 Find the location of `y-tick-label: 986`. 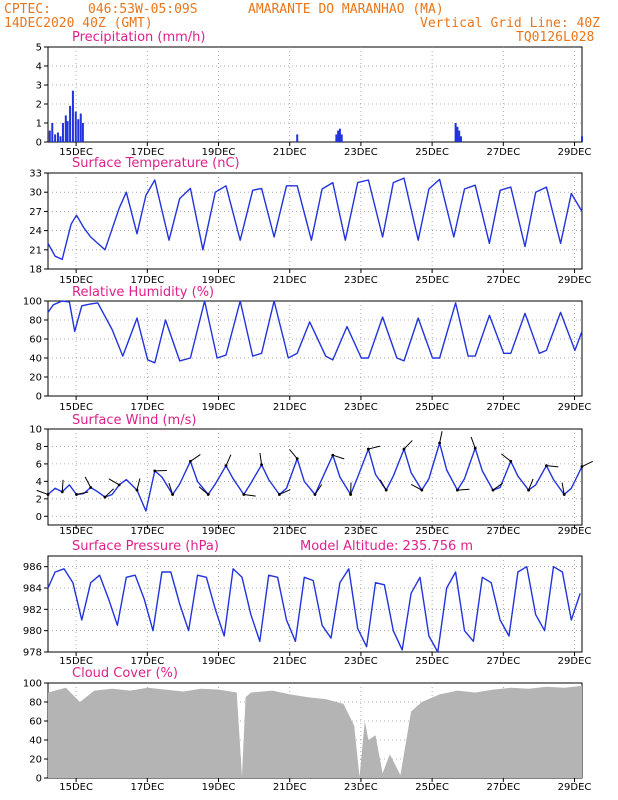

y-tick-label: 986 is located at coordinates (32, 567).